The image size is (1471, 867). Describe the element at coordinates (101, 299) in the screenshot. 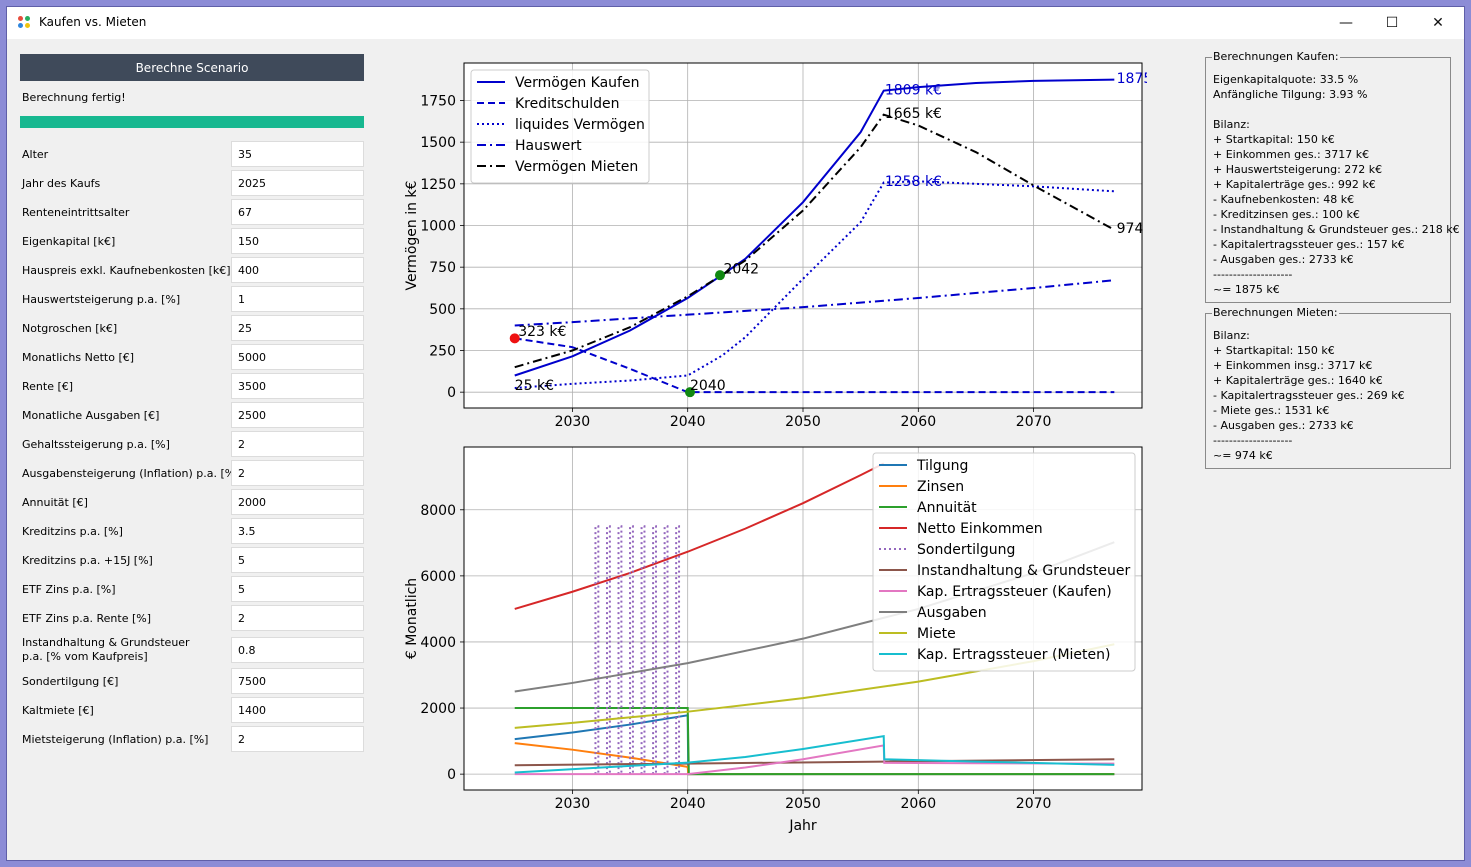

I see `field-label: Hauswertsteigerung p.a. [%]` at that location.